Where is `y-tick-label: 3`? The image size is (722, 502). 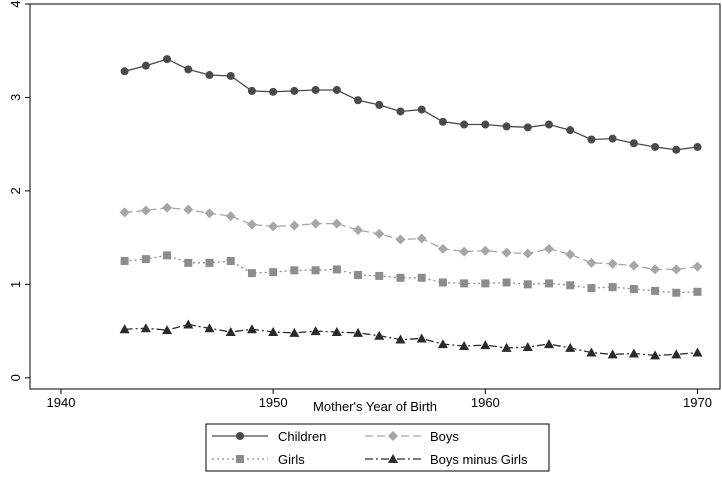 y-tick-label: 3 is located at coordinates (15, 97).